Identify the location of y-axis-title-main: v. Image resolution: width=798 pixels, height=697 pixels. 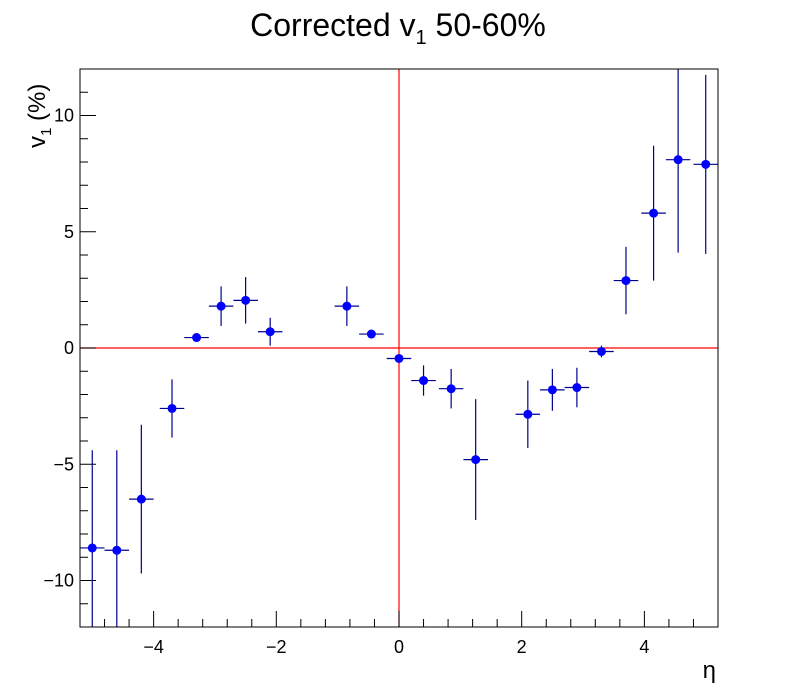
(37, 142).